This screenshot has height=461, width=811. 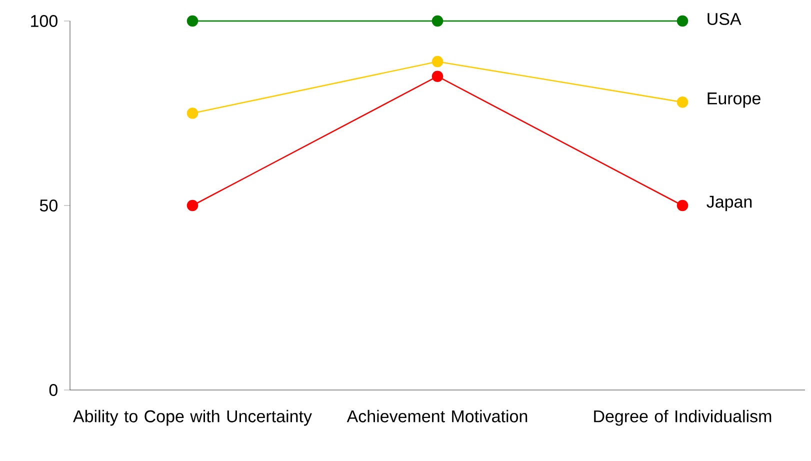 I want to click on series-label: Japan, so click(x=729, y=204).